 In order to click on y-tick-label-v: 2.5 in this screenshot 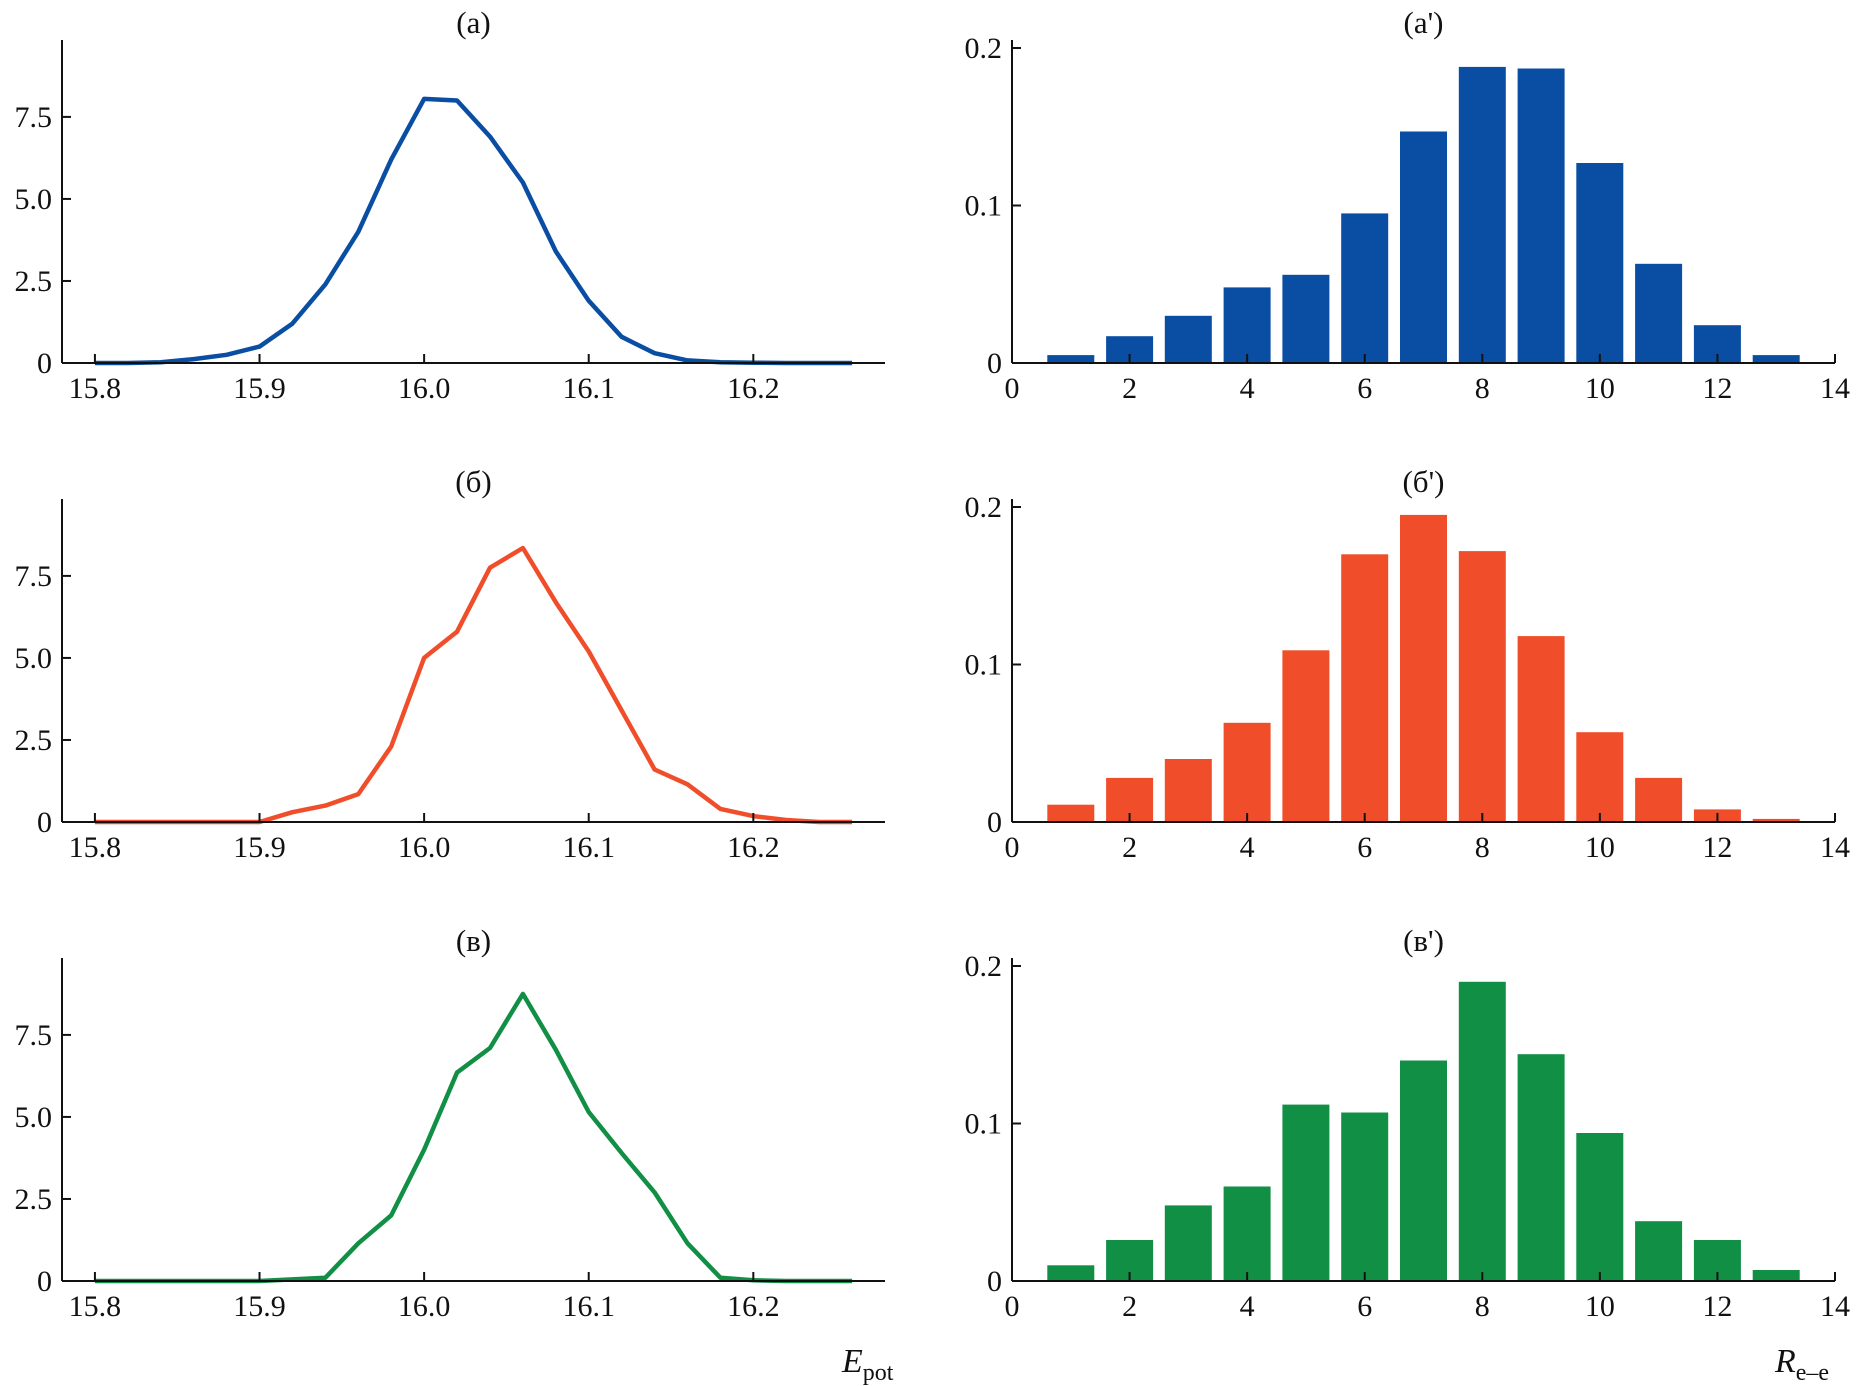, I will do `click(34, 1199)`.